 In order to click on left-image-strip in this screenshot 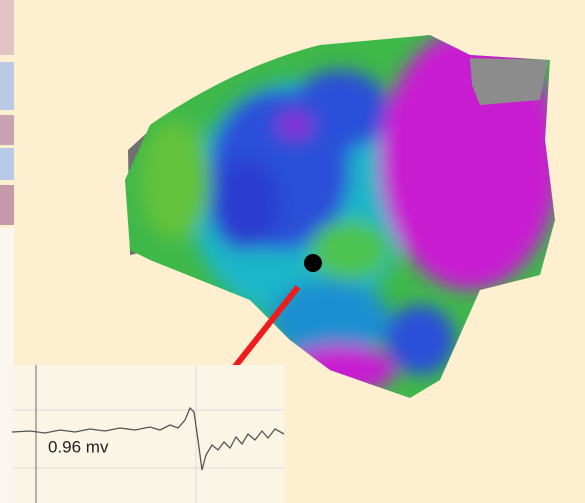, I will do `click(7, 251)`.